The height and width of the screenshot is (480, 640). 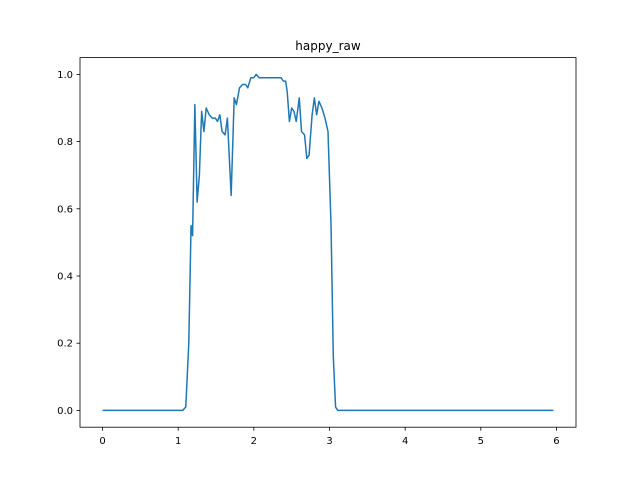 What do you see at coordinates (329, 441) in the screenshot?
I see `x-tick-label: 3` at bounding box center [329, 441].